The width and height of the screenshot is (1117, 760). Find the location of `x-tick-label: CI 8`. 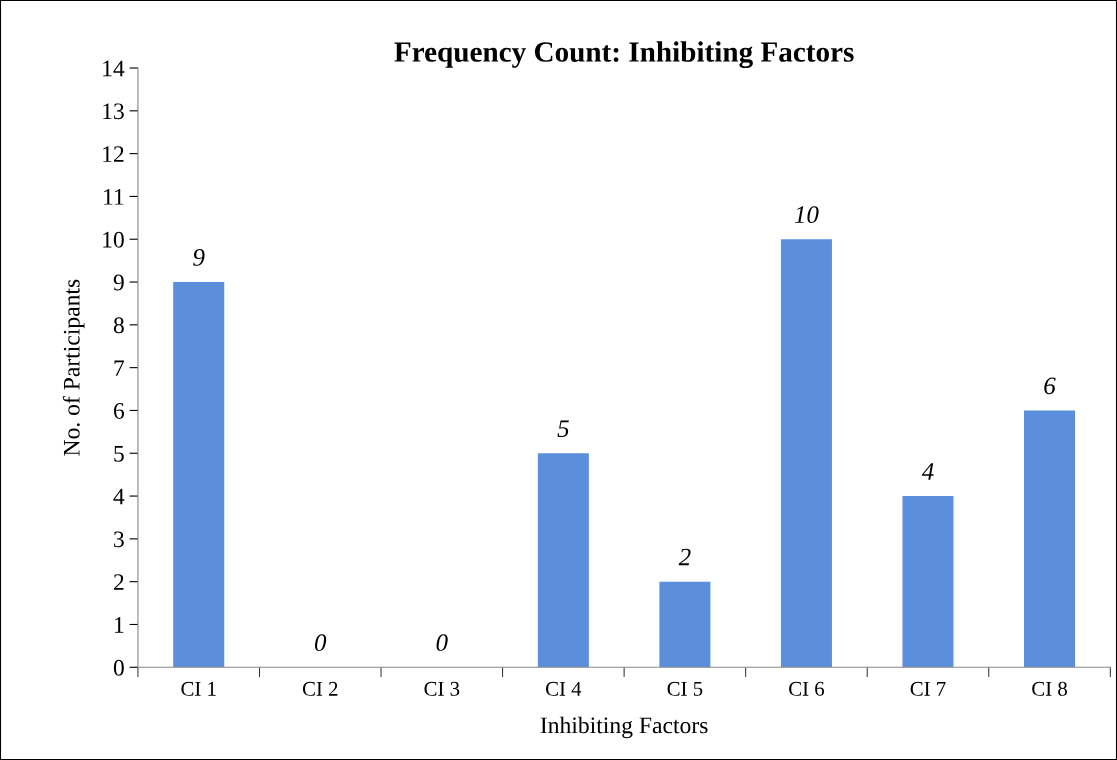

x-tick-label: CI 8 is located at coordinates (1049, 688).